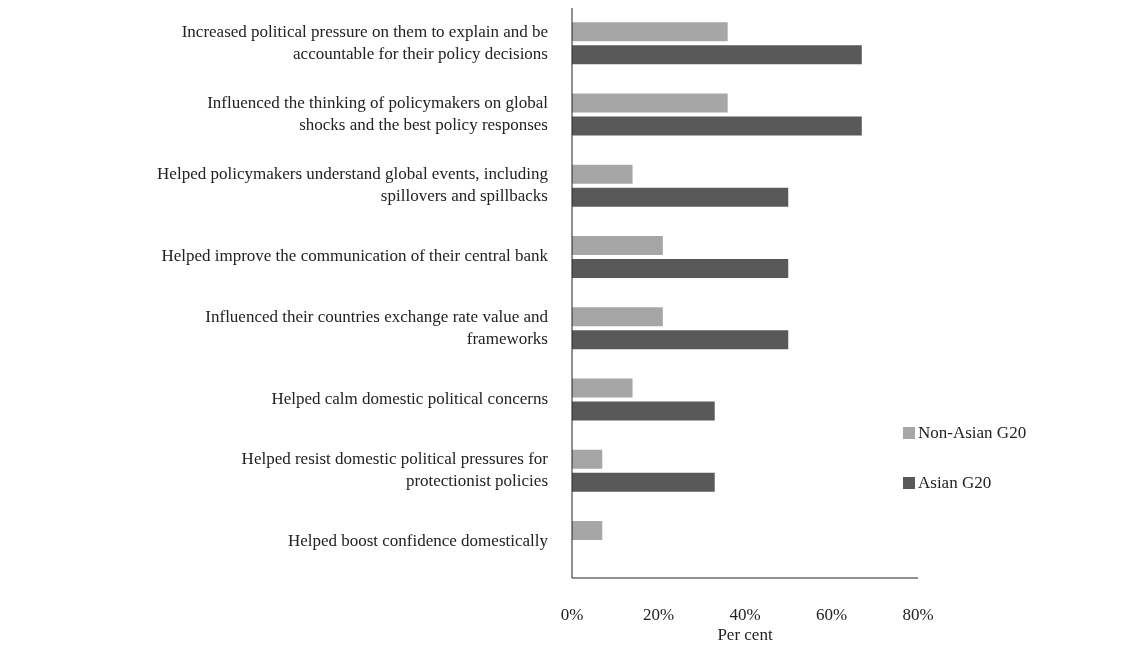  What do you see at coordinates (955, 483) in the screenshot?
I see `legend-label: Asian G20` at bounding box center [955, 483].